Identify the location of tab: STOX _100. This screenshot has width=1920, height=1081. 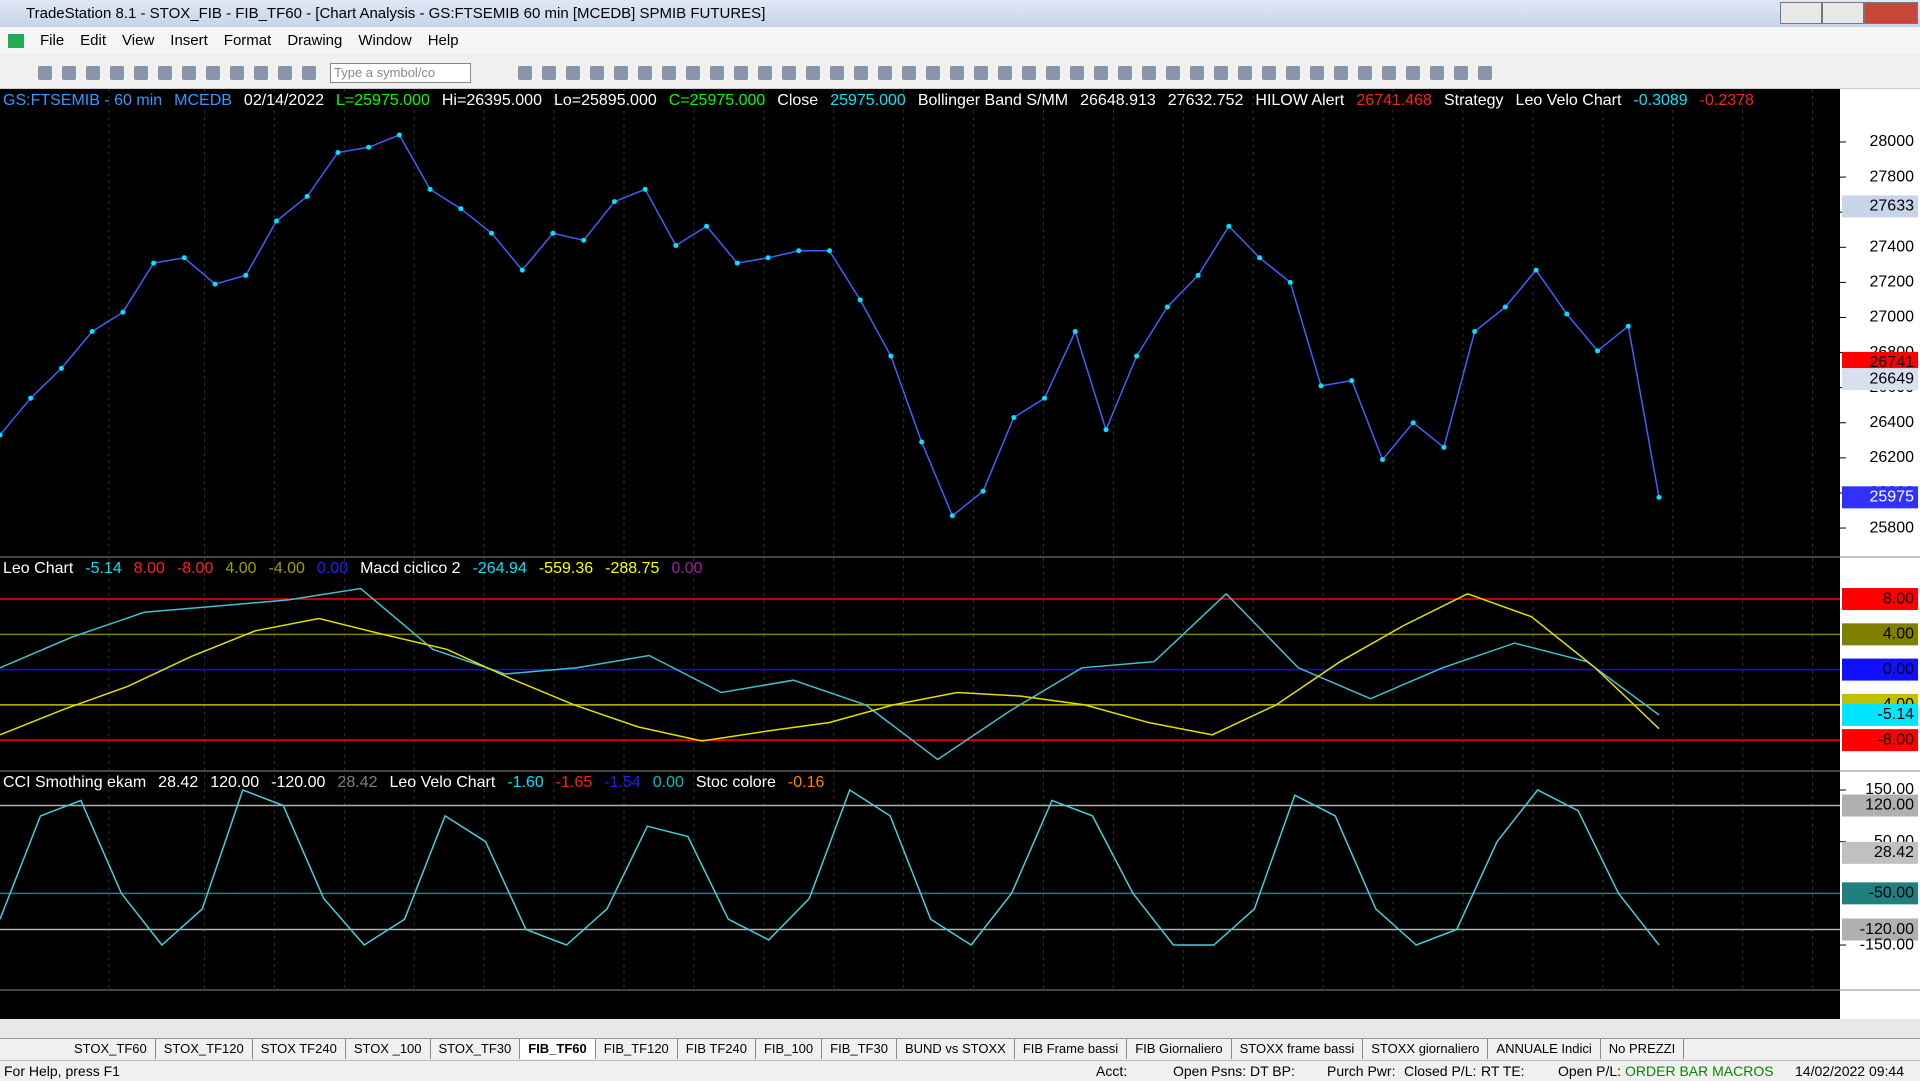
(388, 1049).